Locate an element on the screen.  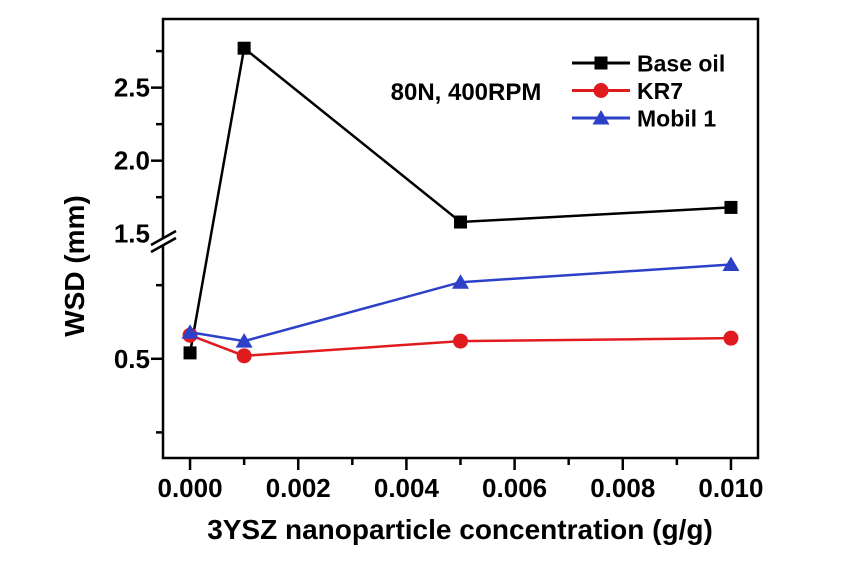
x-tick-label: 0.004 is located at coordinates (407, 488).